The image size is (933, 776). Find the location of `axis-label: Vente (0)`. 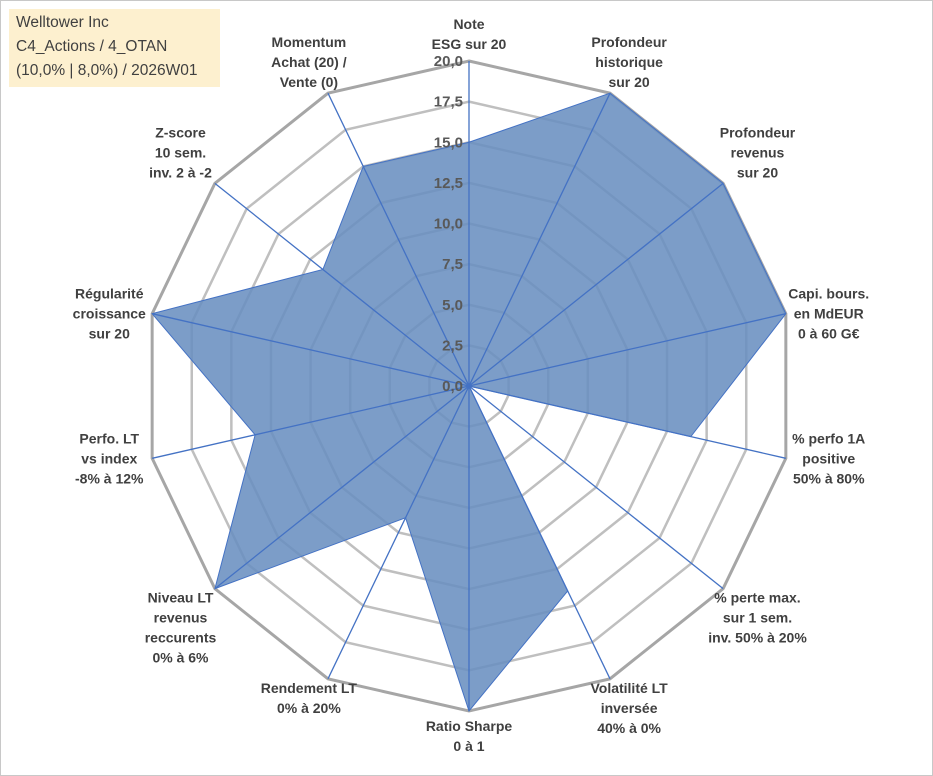

axis-label: Vente (0) is located at coordinates (309, 82).